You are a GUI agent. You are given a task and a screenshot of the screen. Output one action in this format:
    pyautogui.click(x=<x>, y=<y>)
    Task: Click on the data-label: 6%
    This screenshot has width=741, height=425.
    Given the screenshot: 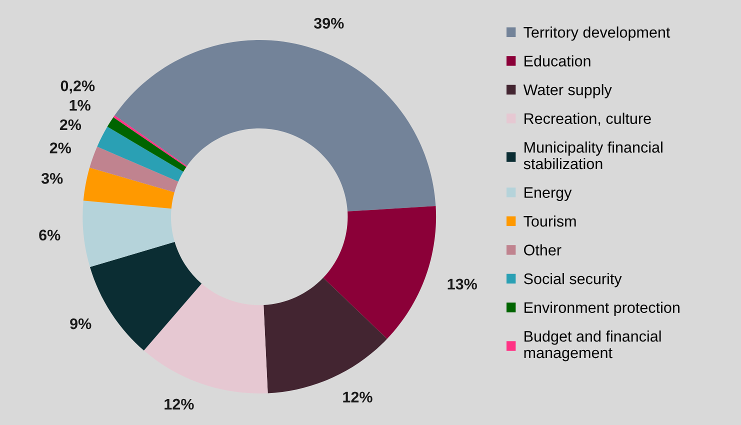 What is the action you would take?
    pyautogui.click(x=49, y=235)
    